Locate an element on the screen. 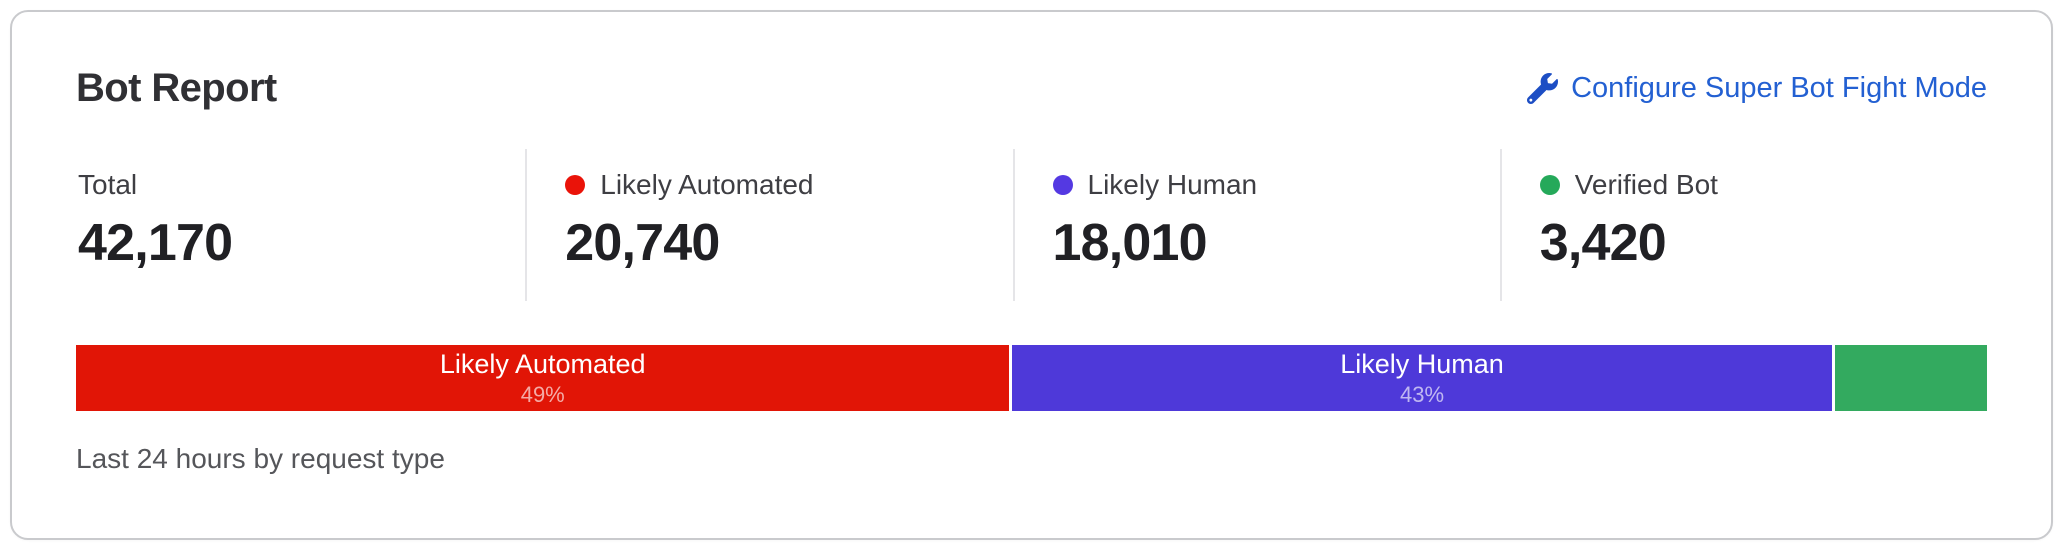 Image resolution: width=2062 pixels, height=550 pixels. bar-segment-label: Likely Automated is located at coordinates (542, 363).